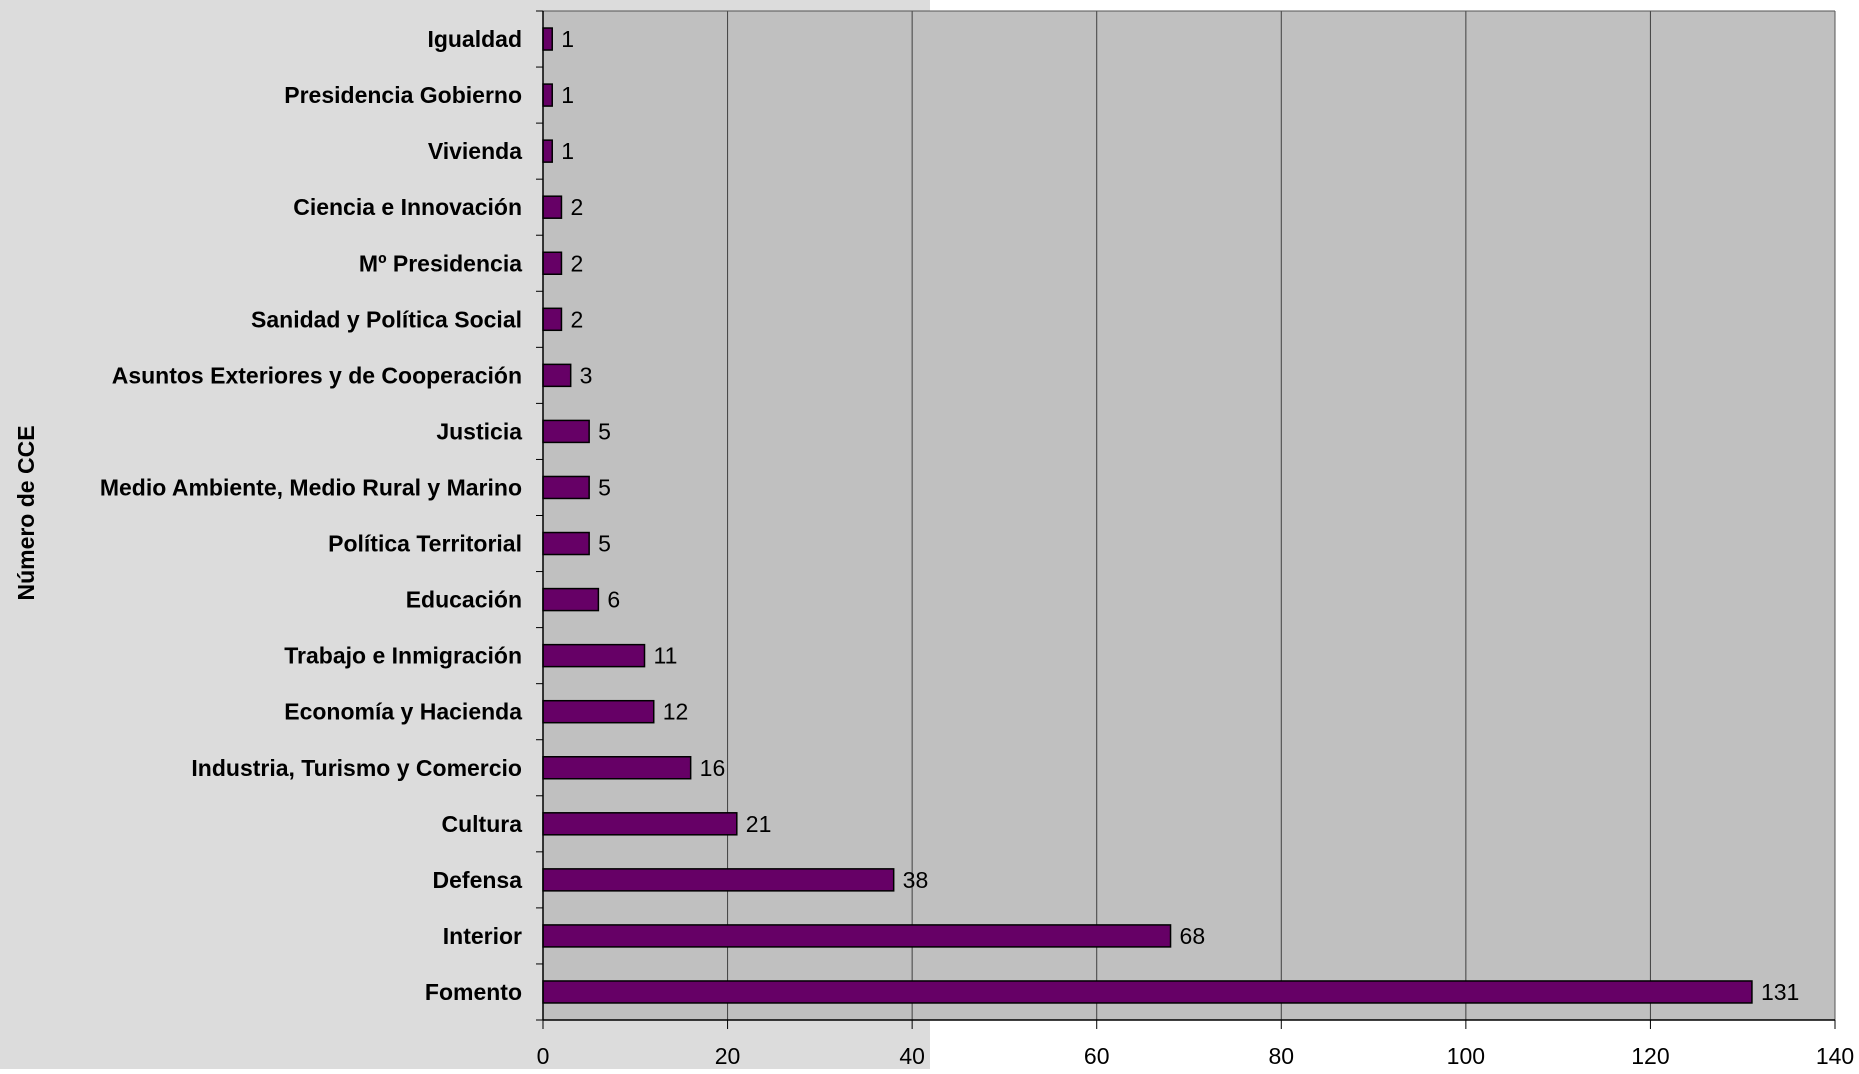 Image resolution: width=1859 pixels, height=1074 pixels. Describe the element at coordinates (1193, 936) in the screenshot. I see `bar-value-label: 68` at that location.